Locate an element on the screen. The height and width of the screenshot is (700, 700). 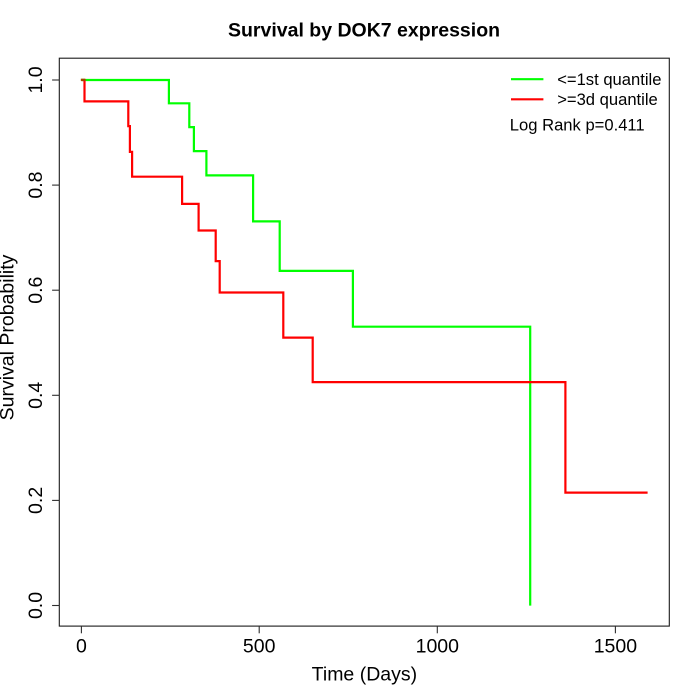
svg-text: Log Rank p=0.411 is located at coordinates (577, 125).